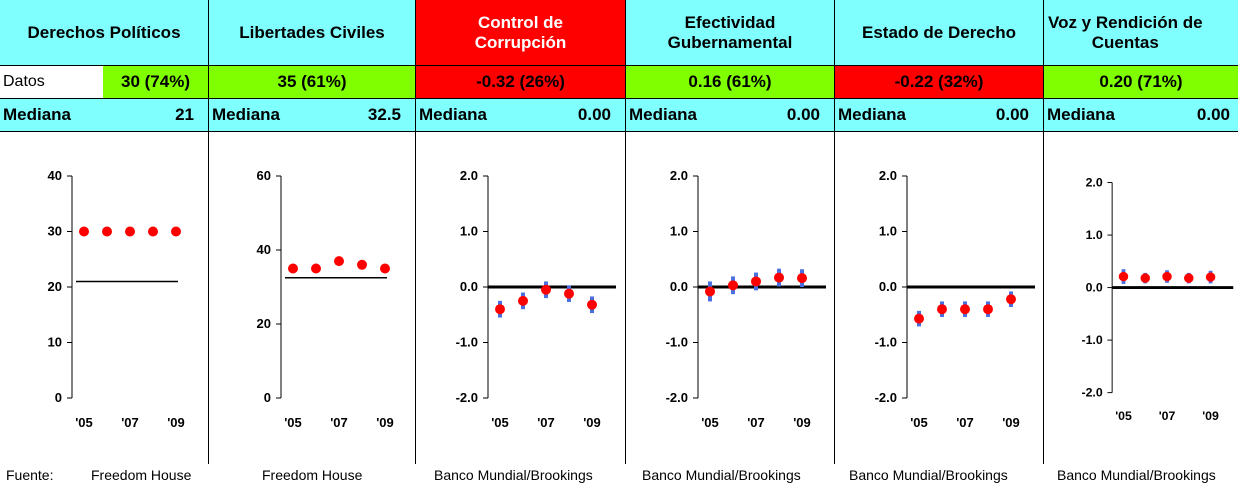 This screenshot has width=1238, height=487. I want to click on source-1: Freedom House, so click(312, 475).